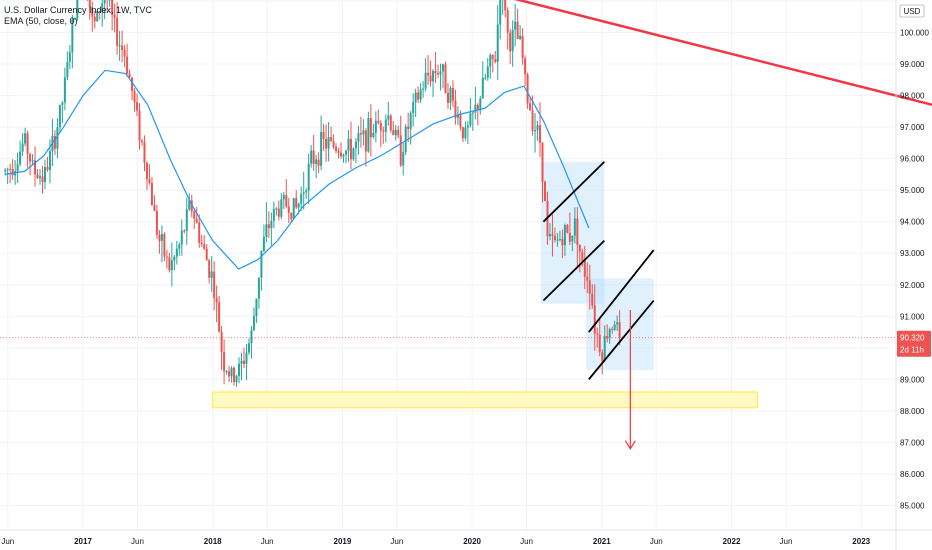 Image resolution: width=932 pixels, height=550 pixels. I want to click on price-tag-value: 90.320, so click(912, 338).